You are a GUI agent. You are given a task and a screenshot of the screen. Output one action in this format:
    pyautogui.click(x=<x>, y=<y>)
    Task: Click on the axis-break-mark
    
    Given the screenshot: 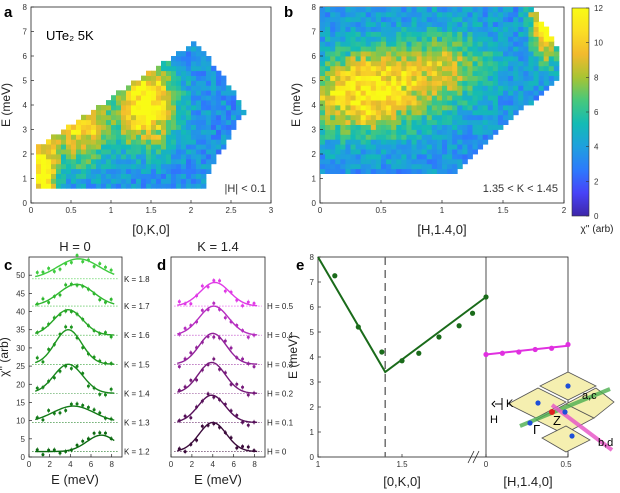 What is the action you would take?
    pyautogui.click(x=476, y=457)
    